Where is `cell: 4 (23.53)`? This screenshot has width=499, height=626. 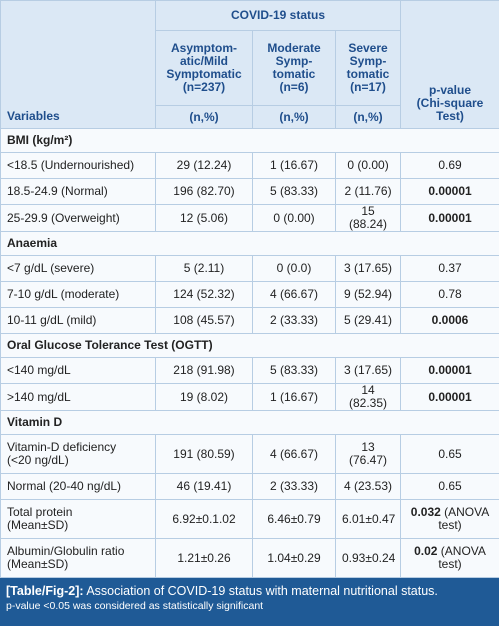 cell: 4 (23.53) is located at coordinates (368, 486).